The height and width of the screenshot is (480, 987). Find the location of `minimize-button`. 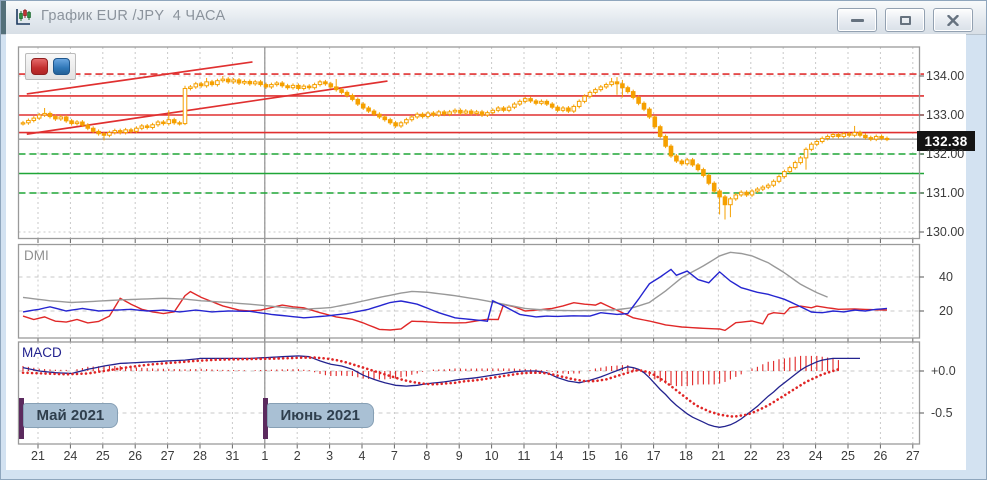

minimize-button is located at coordinates (857, 20).